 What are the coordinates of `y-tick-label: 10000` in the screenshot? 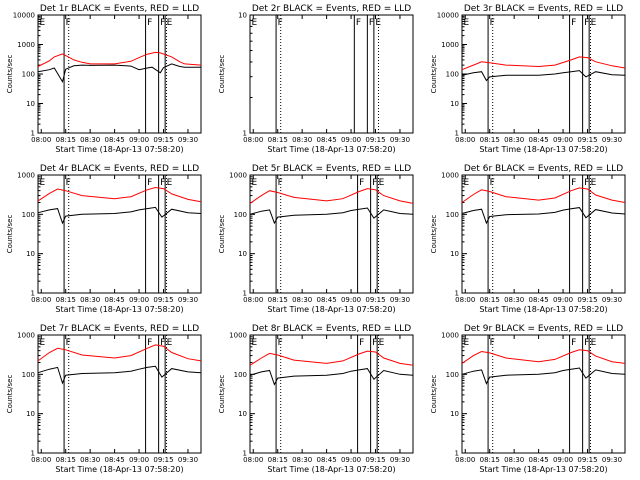 It's located at (24, 16).